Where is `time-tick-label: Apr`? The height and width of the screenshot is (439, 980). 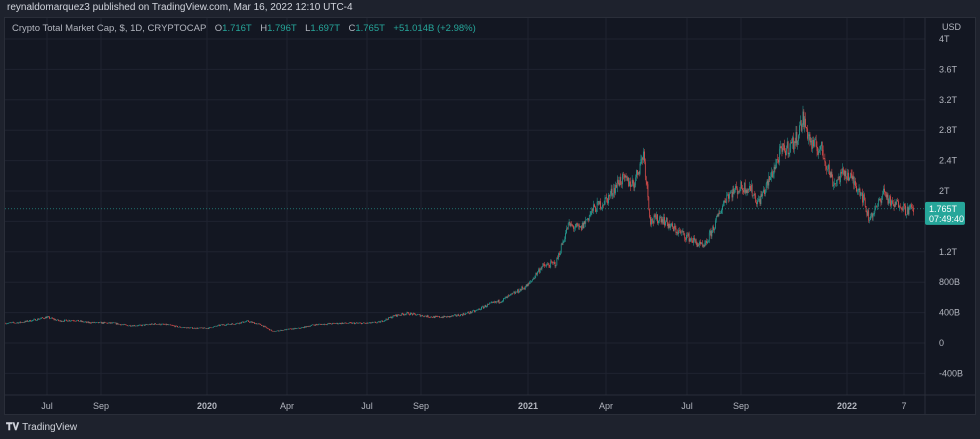 time-tick-label: Apr is located at coordinates (287, 406).